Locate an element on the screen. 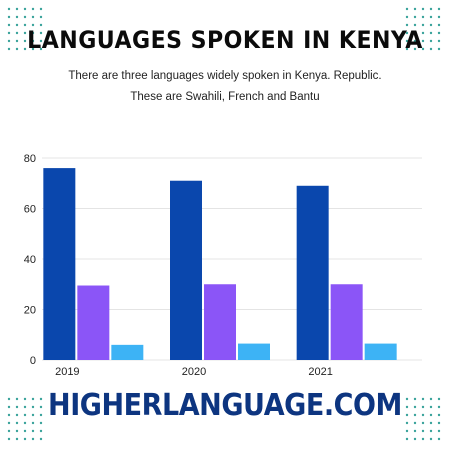 The width and height of the screenshot is (450, 450). y-tick-label: 20 is located at coordinates (30, 311).